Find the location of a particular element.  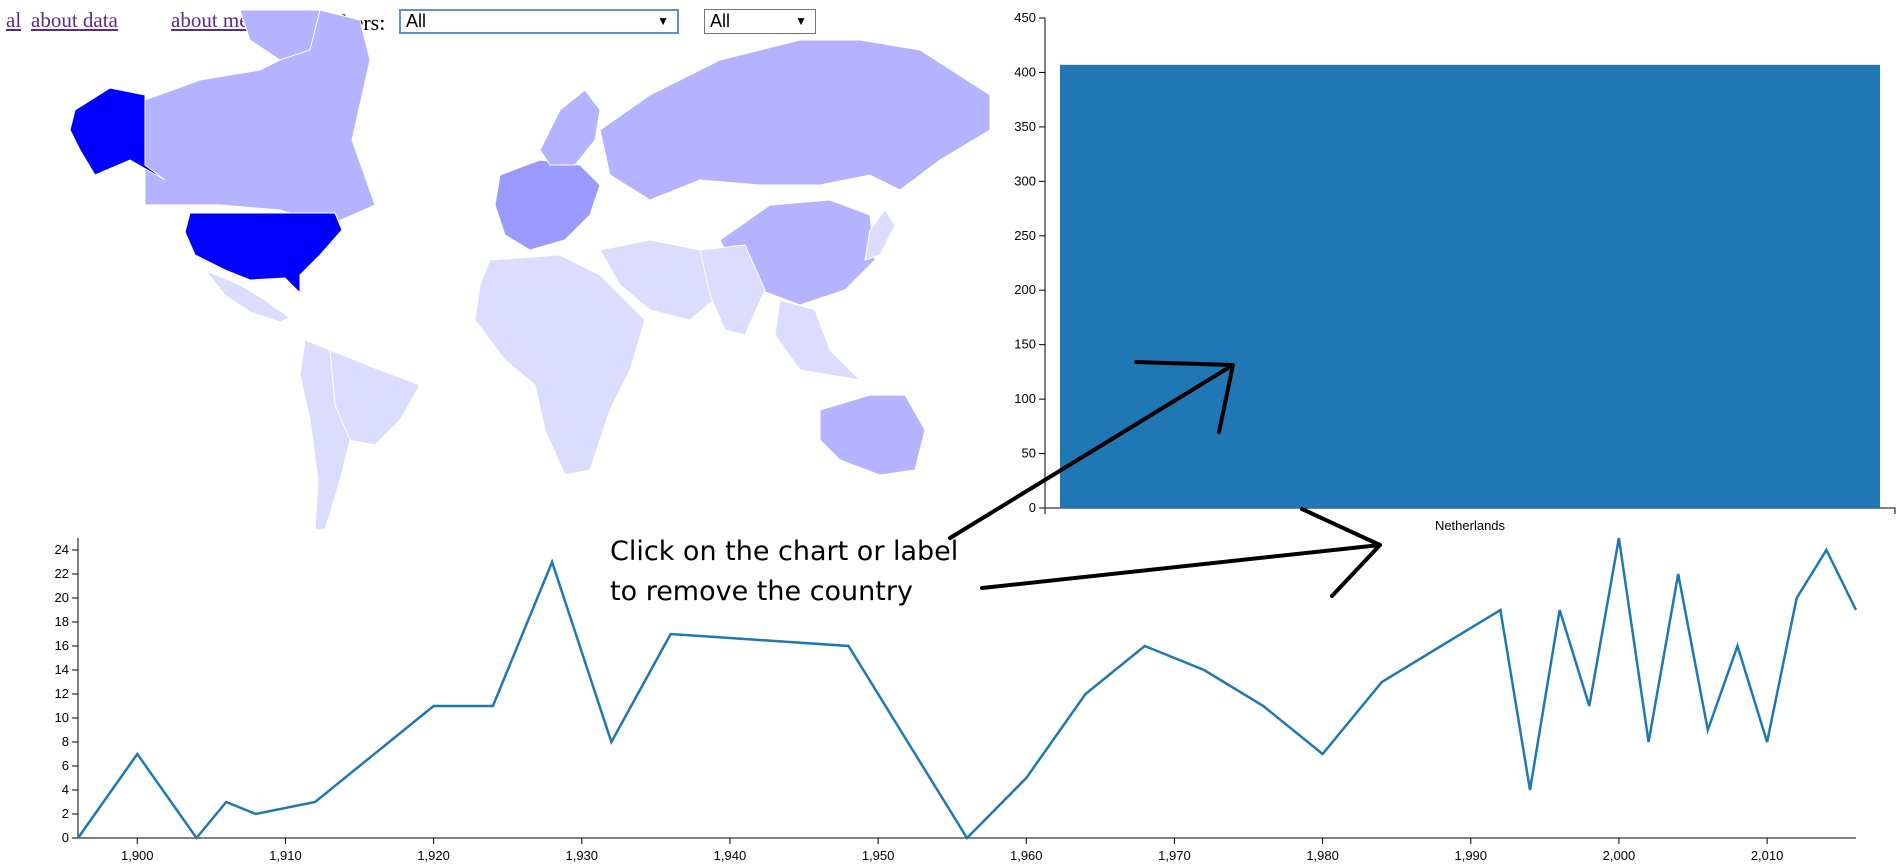

country-australia is located at coordinates (872, 435).